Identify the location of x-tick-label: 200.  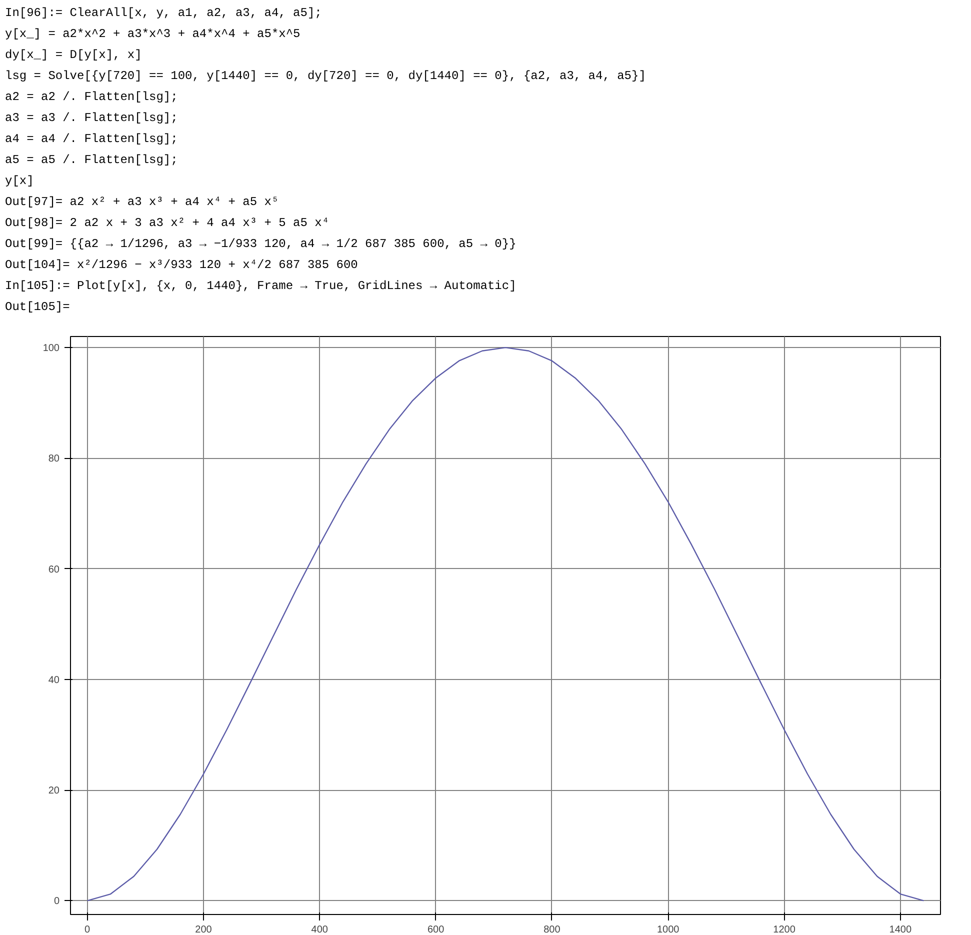
(203, 929).